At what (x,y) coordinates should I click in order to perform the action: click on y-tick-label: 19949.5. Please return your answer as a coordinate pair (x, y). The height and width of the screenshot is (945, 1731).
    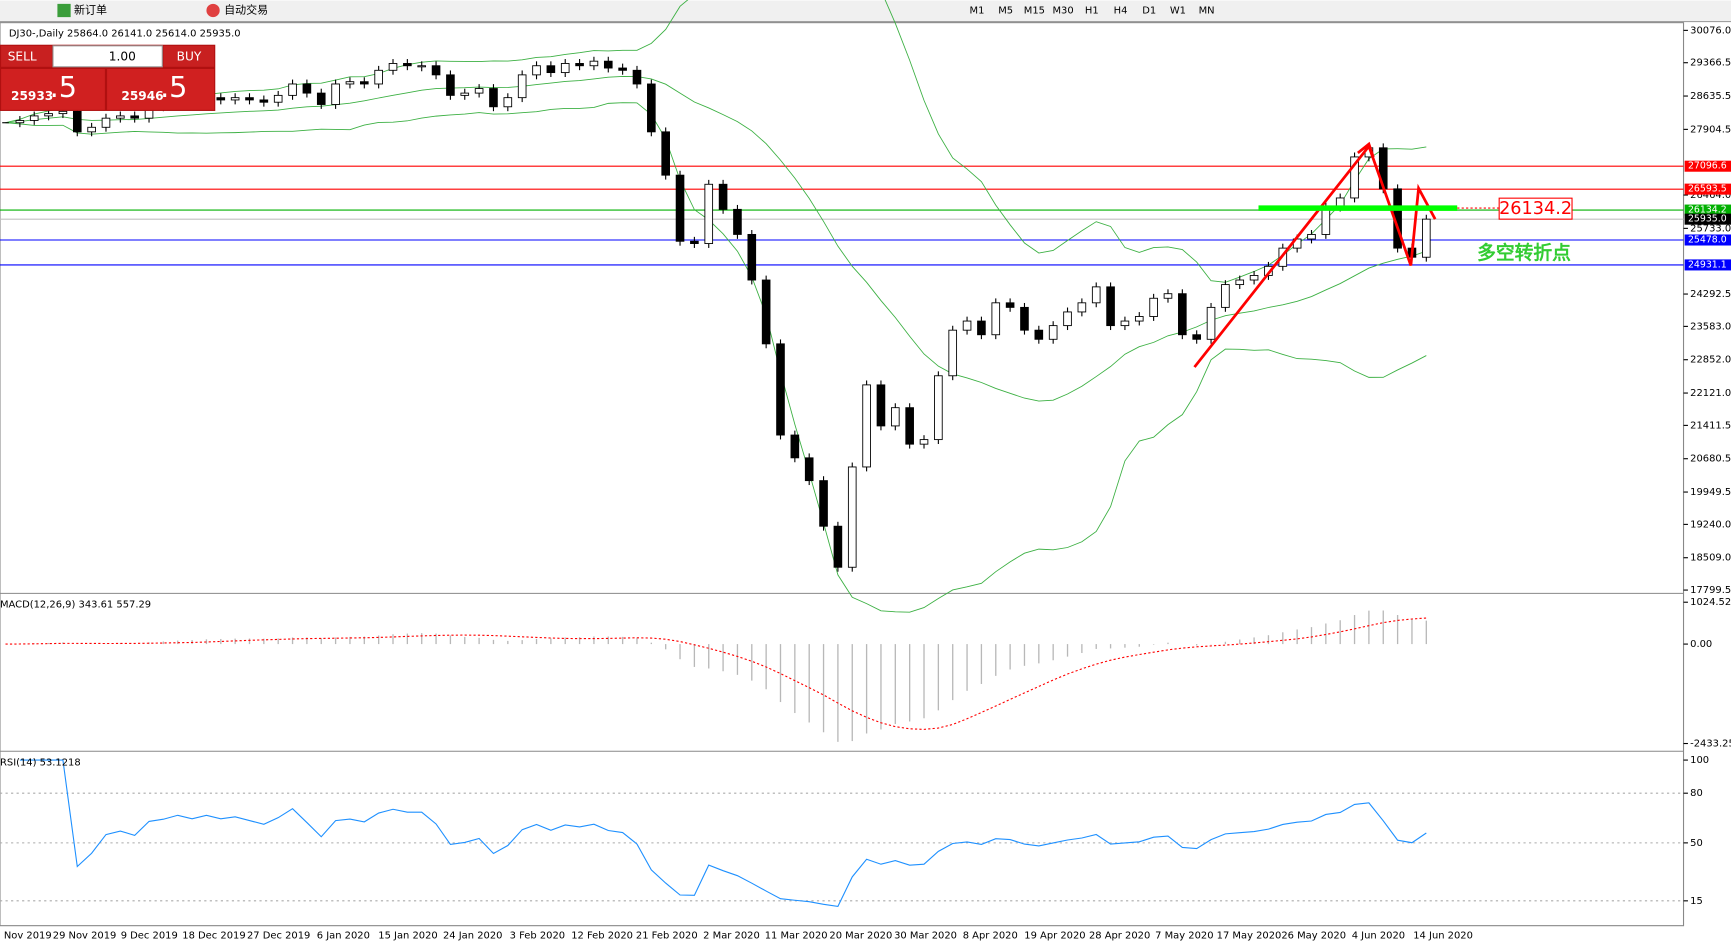
    Looking at the image, I should click on (1710, 492).